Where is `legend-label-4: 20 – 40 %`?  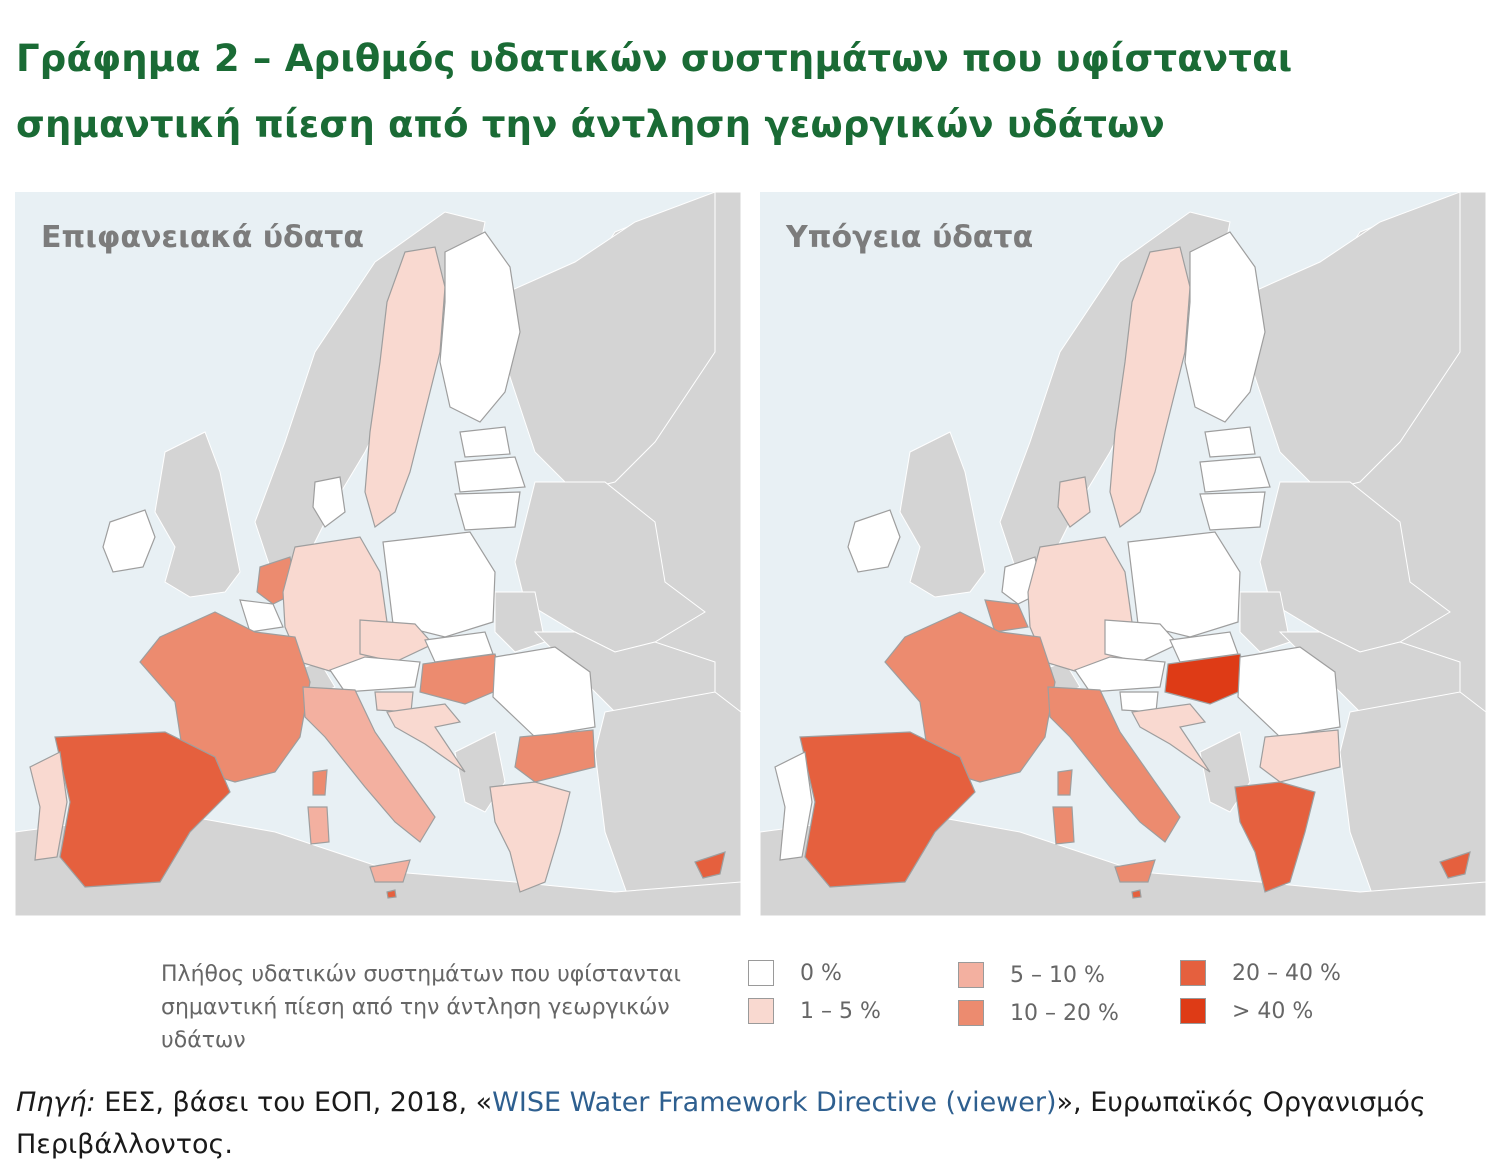 legend-label-4: 20 – 40 % is located at coordinates (1286, 973).